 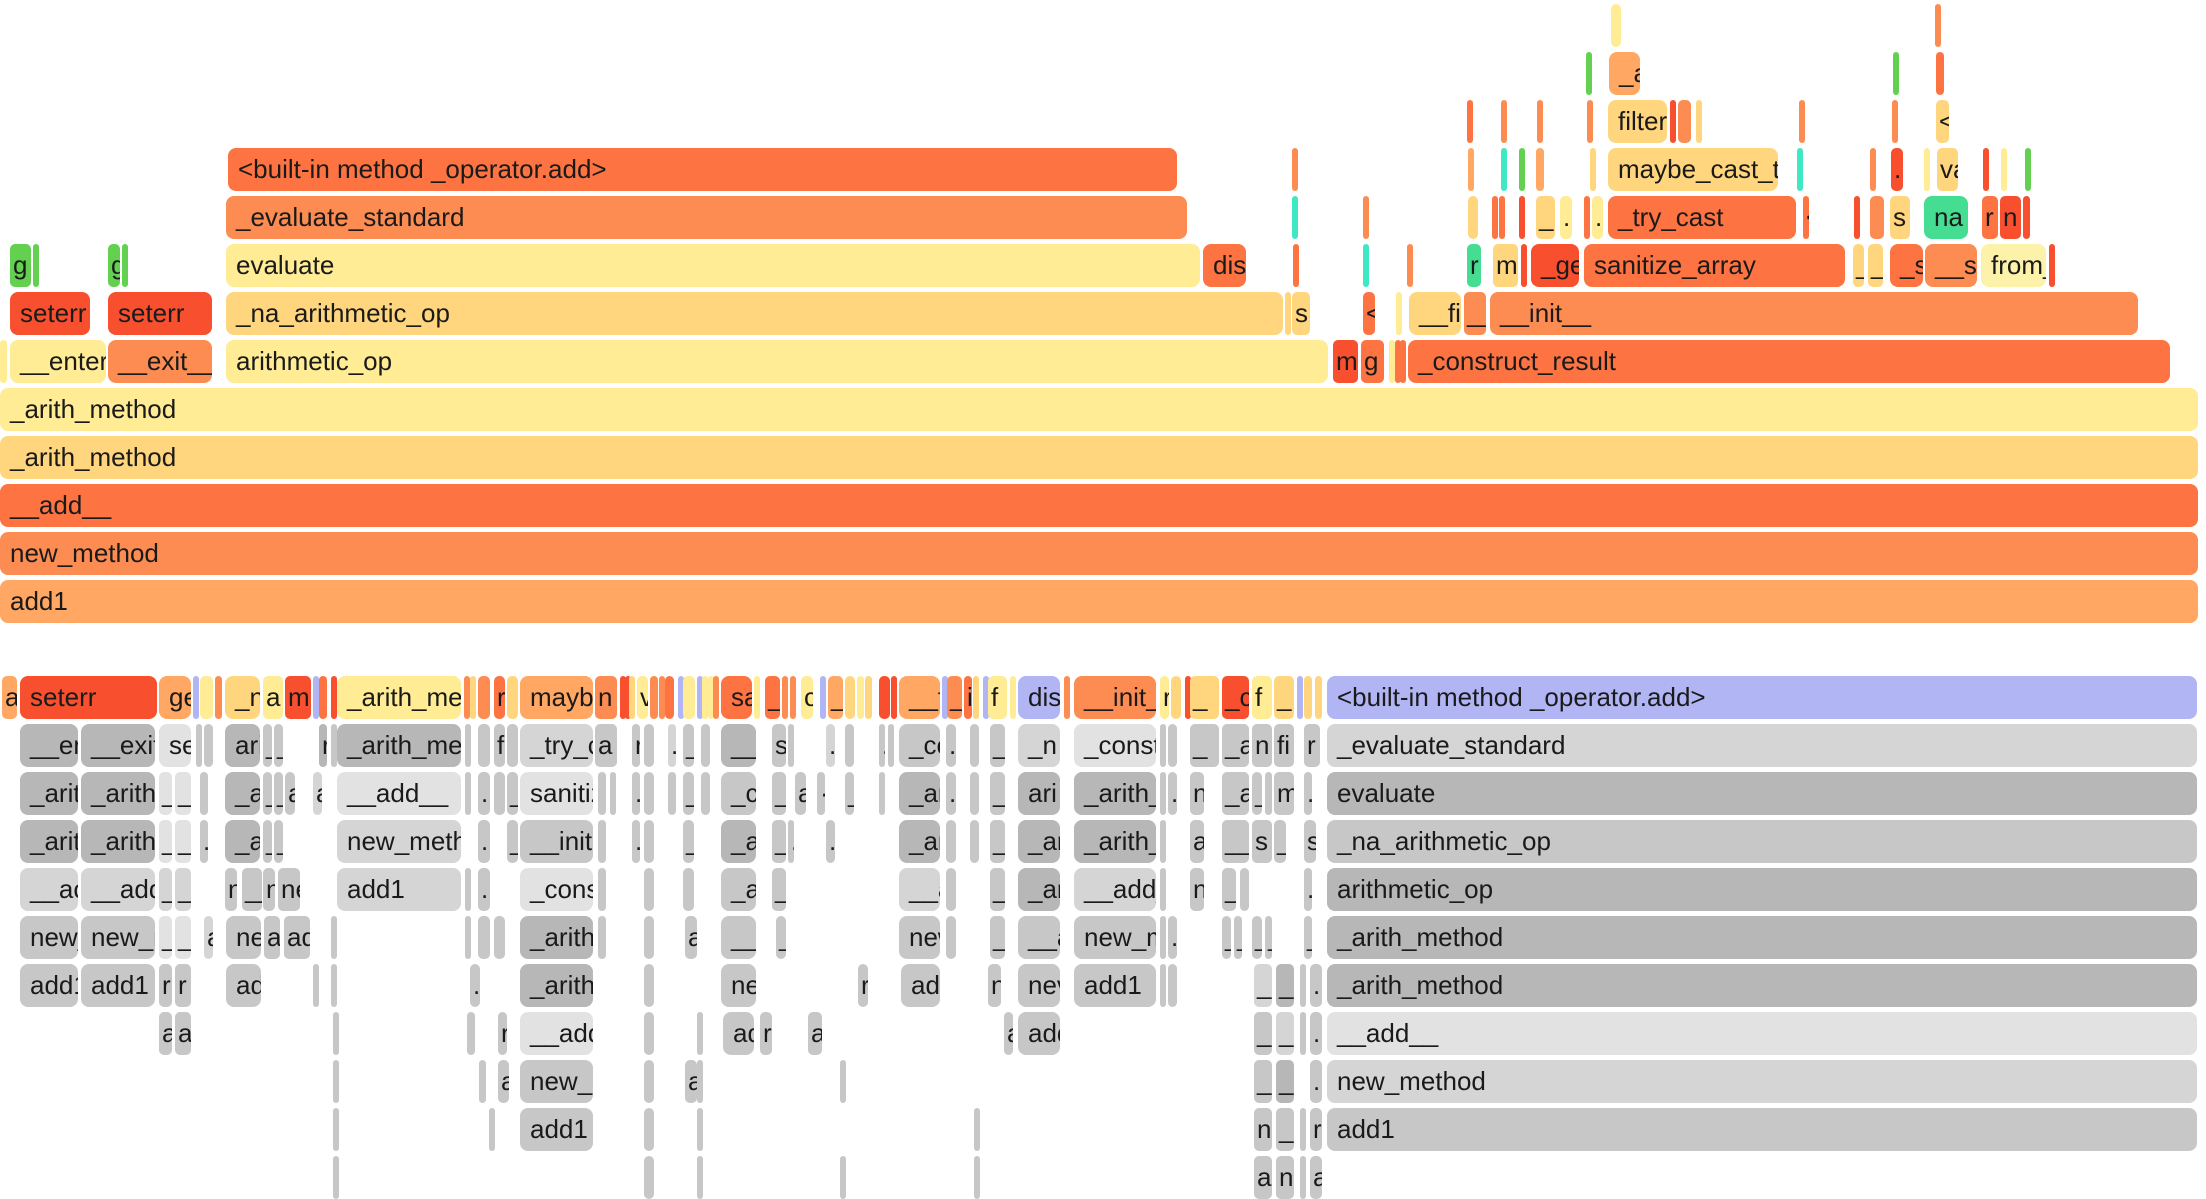 I want to click on frame-bar: __init__, so click(x=1814, y=313).